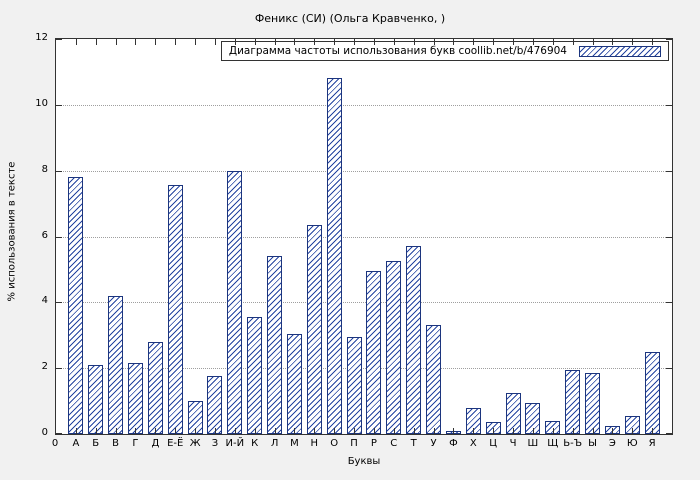  I want to click on x-axis-label: Буквы, so click(364, 461).